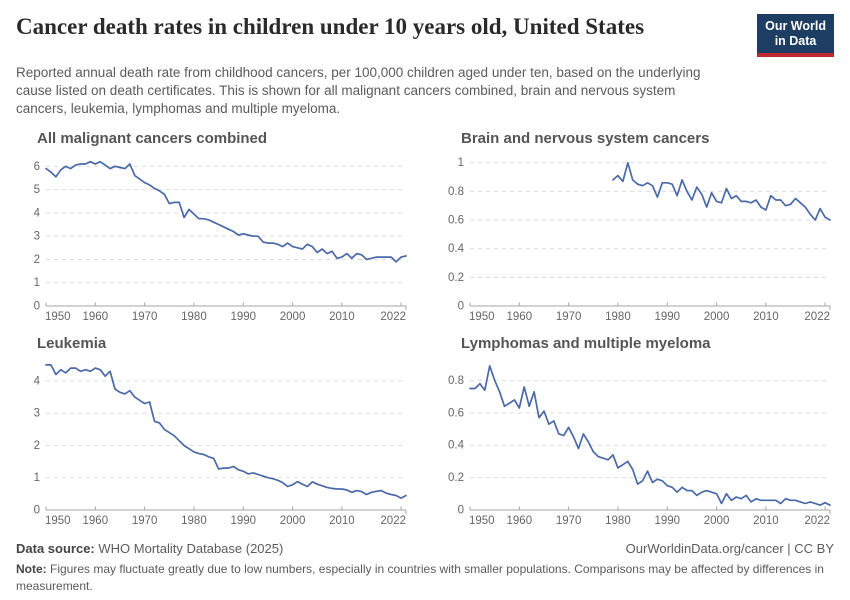 This screenshot has width=850, height=600. What do you see at coordinates (55, 549) in the screenshot?
I see `data-source-label: Data source:` at bounding box center [55, 549].